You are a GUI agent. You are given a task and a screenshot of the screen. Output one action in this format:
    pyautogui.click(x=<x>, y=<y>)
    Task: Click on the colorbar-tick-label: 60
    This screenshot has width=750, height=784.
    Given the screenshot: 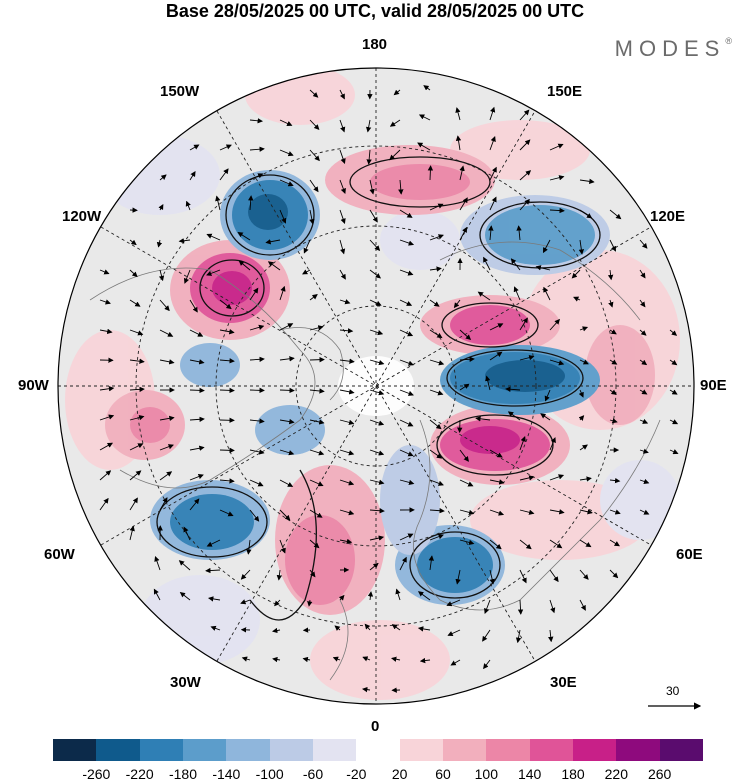 What is the action you would take?
    pyautogui.click(x=443, y=774)
    